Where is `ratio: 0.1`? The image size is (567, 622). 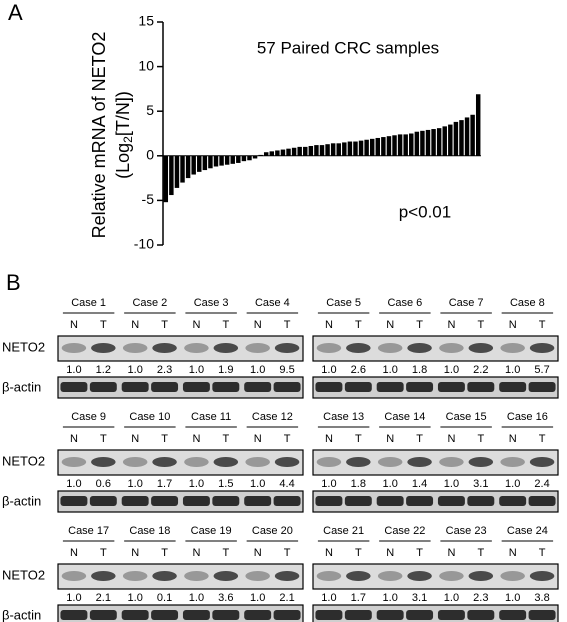 ratio: 0.1 is located at coordinates (164, 598).